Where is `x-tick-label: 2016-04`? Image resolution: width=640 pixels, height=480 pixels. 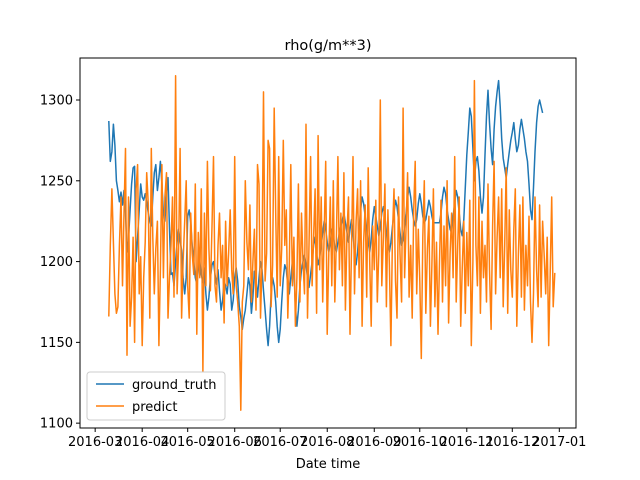 x-tick-label: 2016-04 is located at coordinates (142, 442).